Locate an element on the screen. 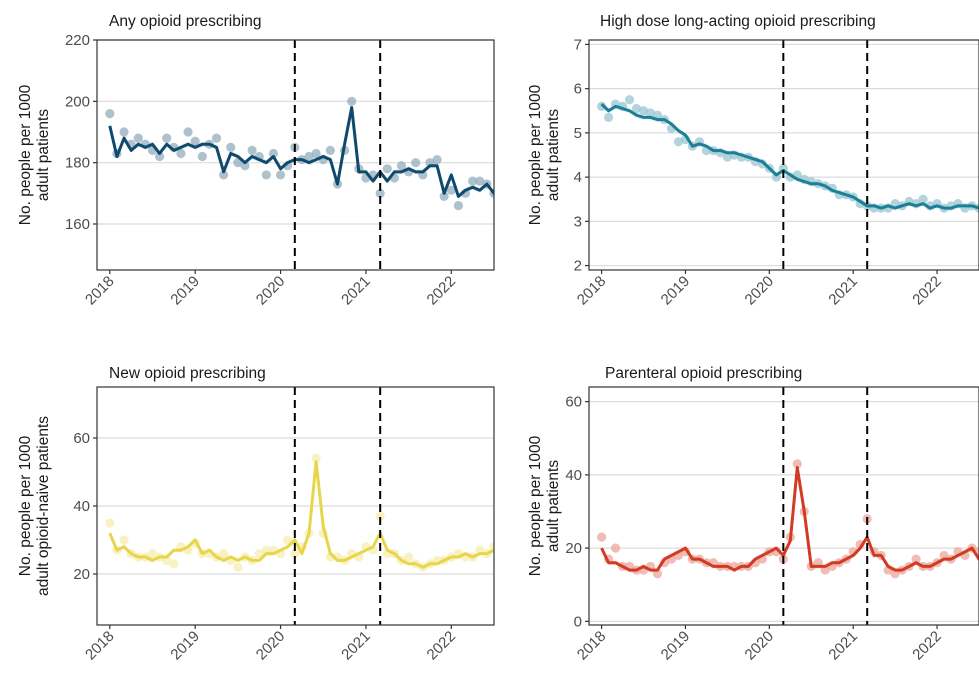 The height and width of the screenshot is (675, 979). y-tick-label: 60 is located at coordinates (573, 402).